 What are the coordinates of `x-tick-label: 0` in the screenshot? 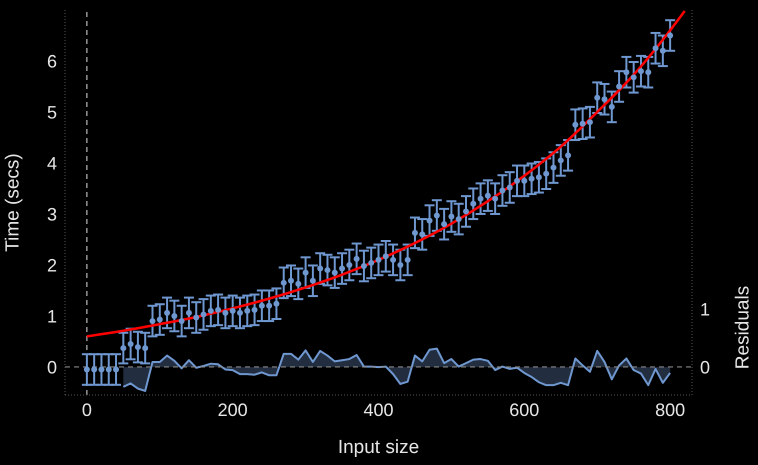 It's located at (87, 410).